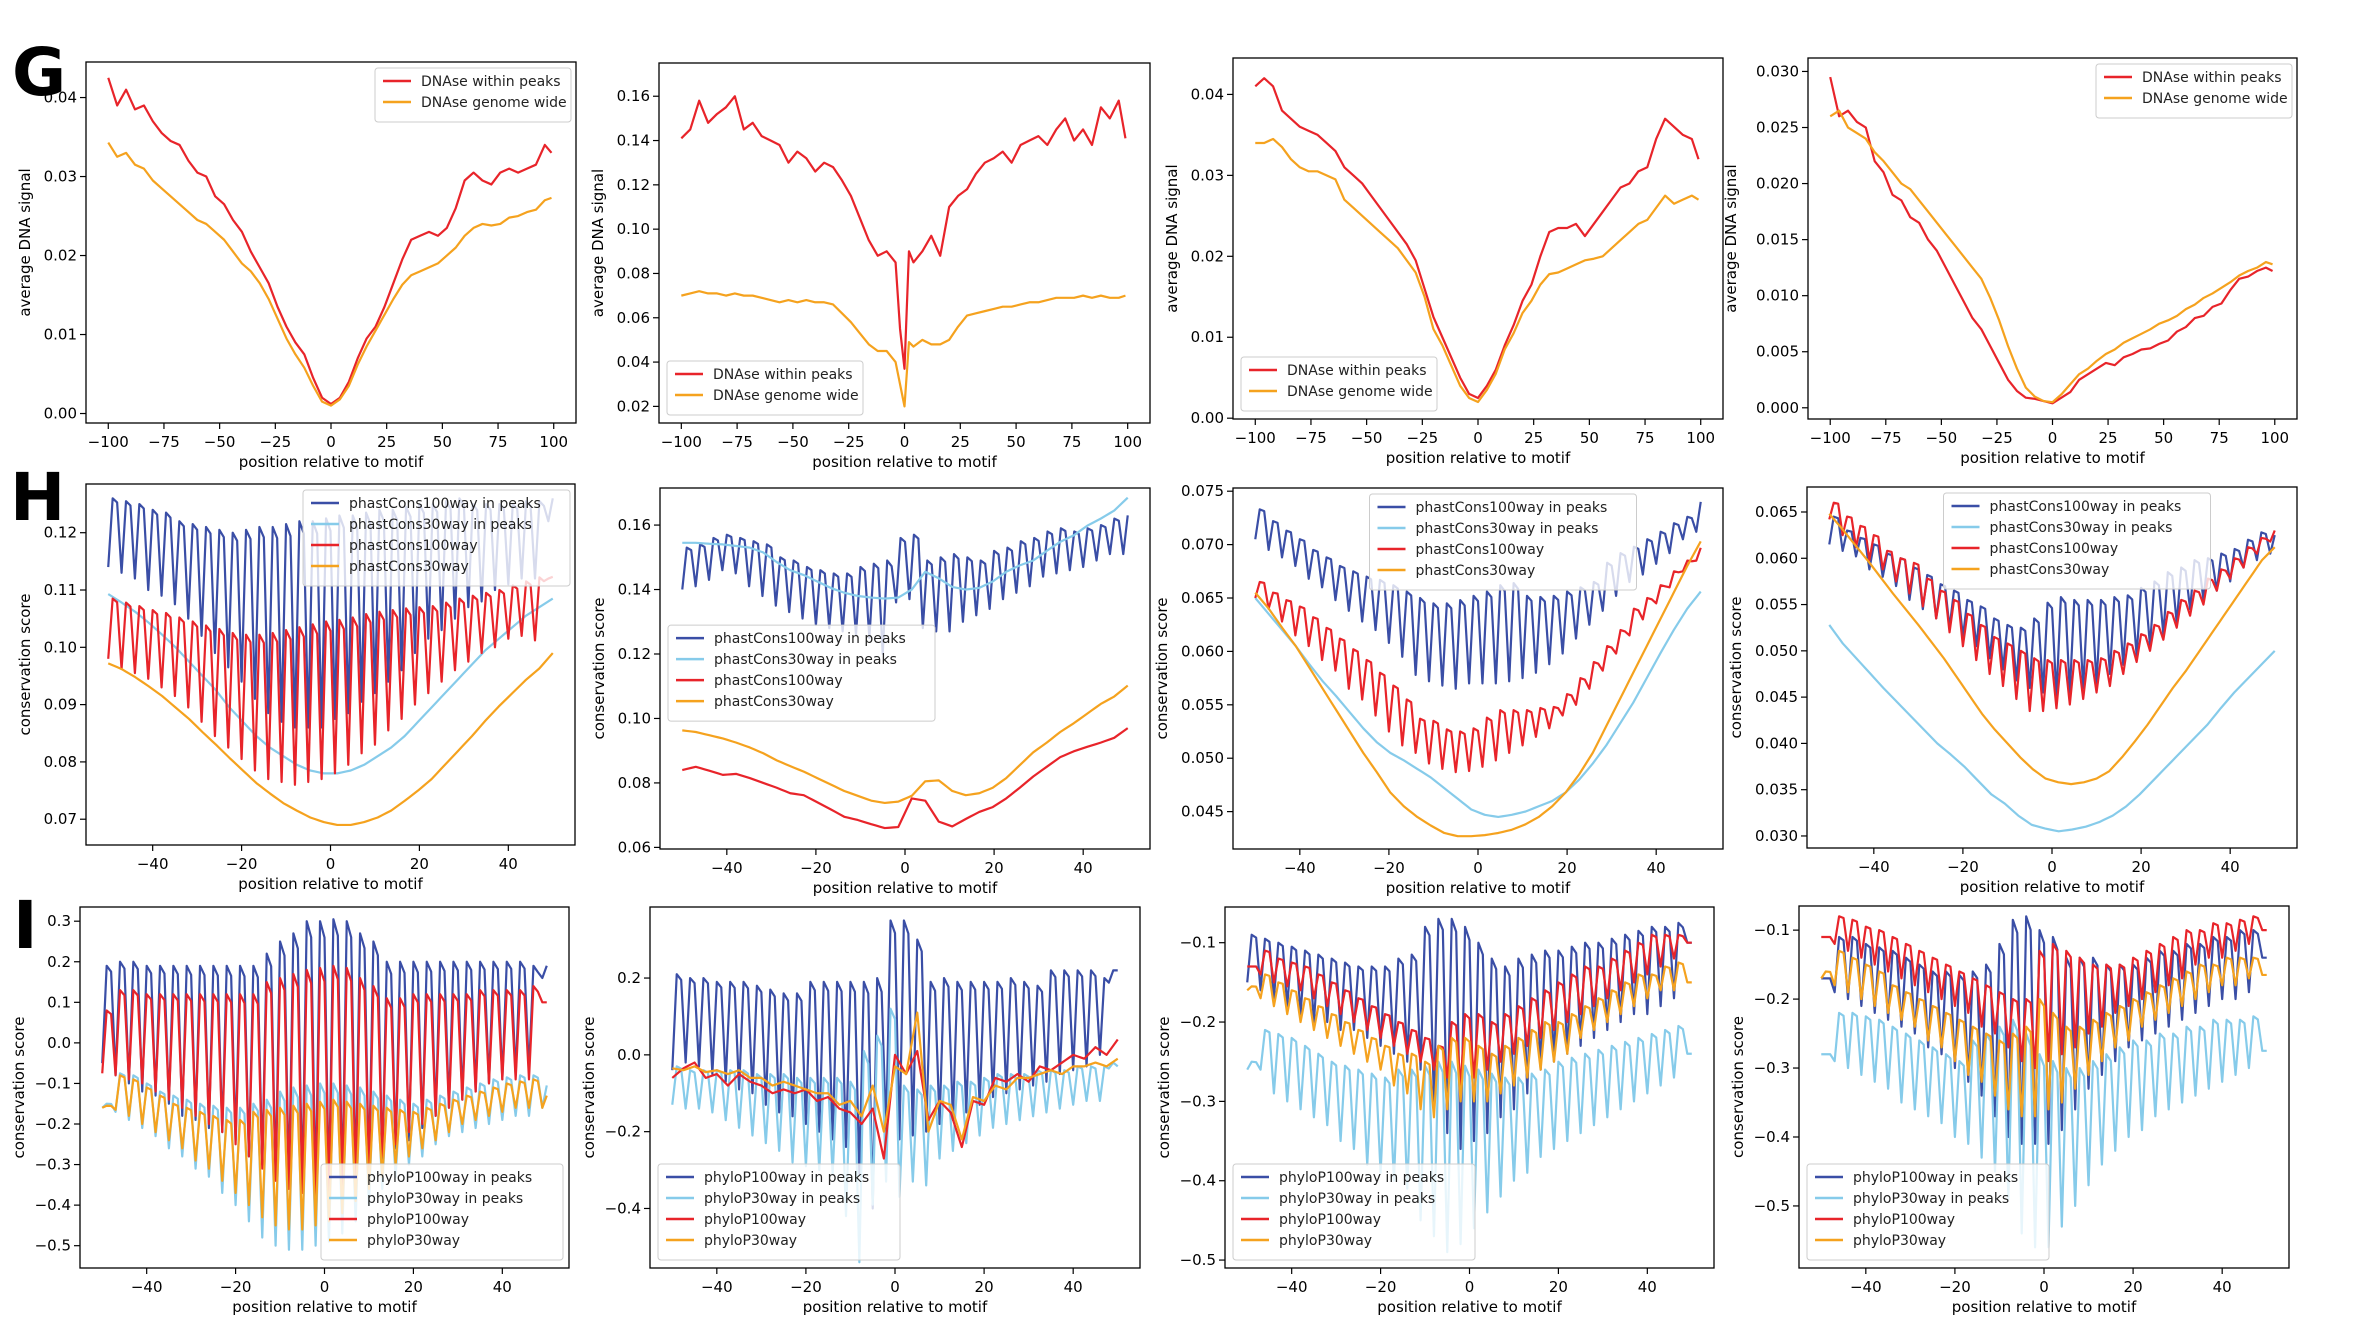  Describe the element at coordinates (634, 590) in the screenshot. I see `y-tick-label: 0.14` at that location.